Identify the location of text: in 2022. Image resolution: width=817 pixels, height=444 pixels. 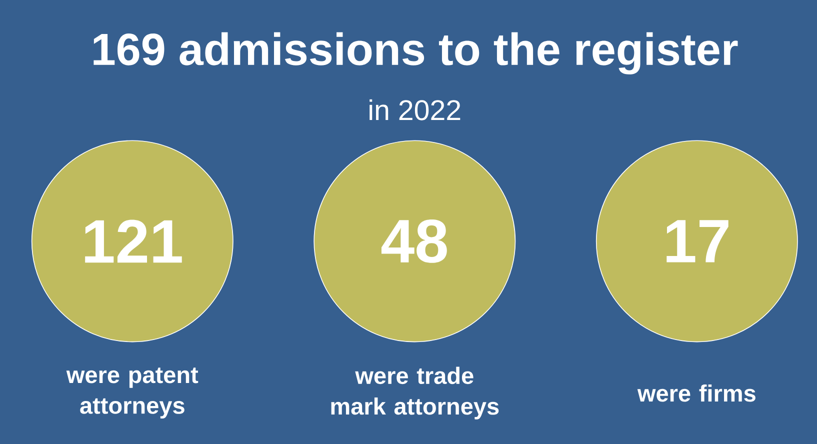
(415, 109).